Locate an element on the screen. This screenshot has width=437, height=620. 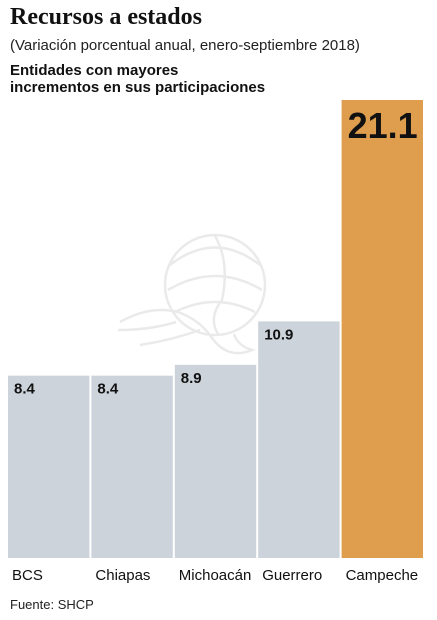
category-labels-group: BCS Chiapas Michoacán Guerrero Campeche is located at coordinates (215, 575).